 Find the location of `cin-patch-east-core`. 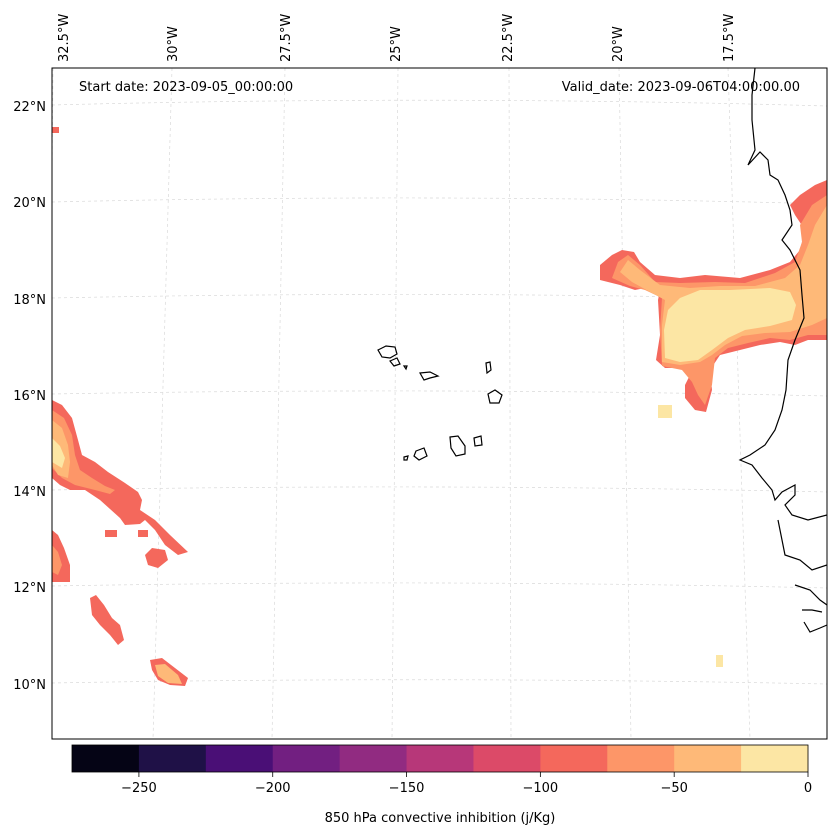

cin-patch-east-core is located at coordinates (730, 325).